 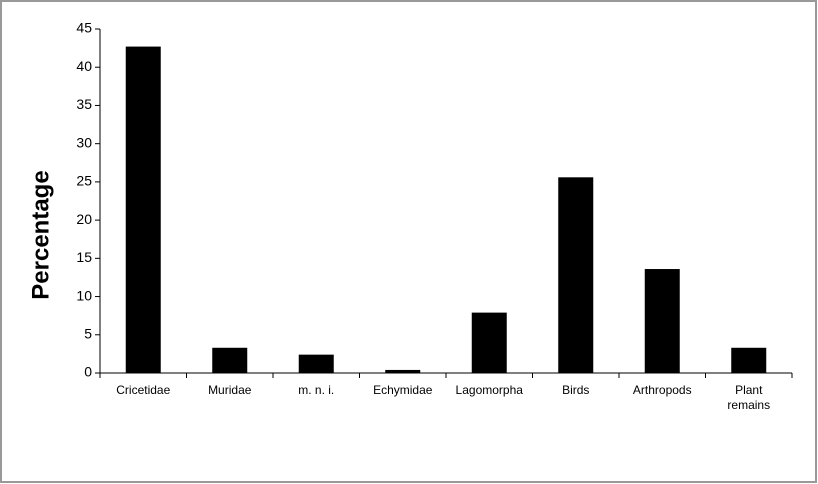 I want to click on x-tick-label: Lagomorpha, so click(x=489, y=390).